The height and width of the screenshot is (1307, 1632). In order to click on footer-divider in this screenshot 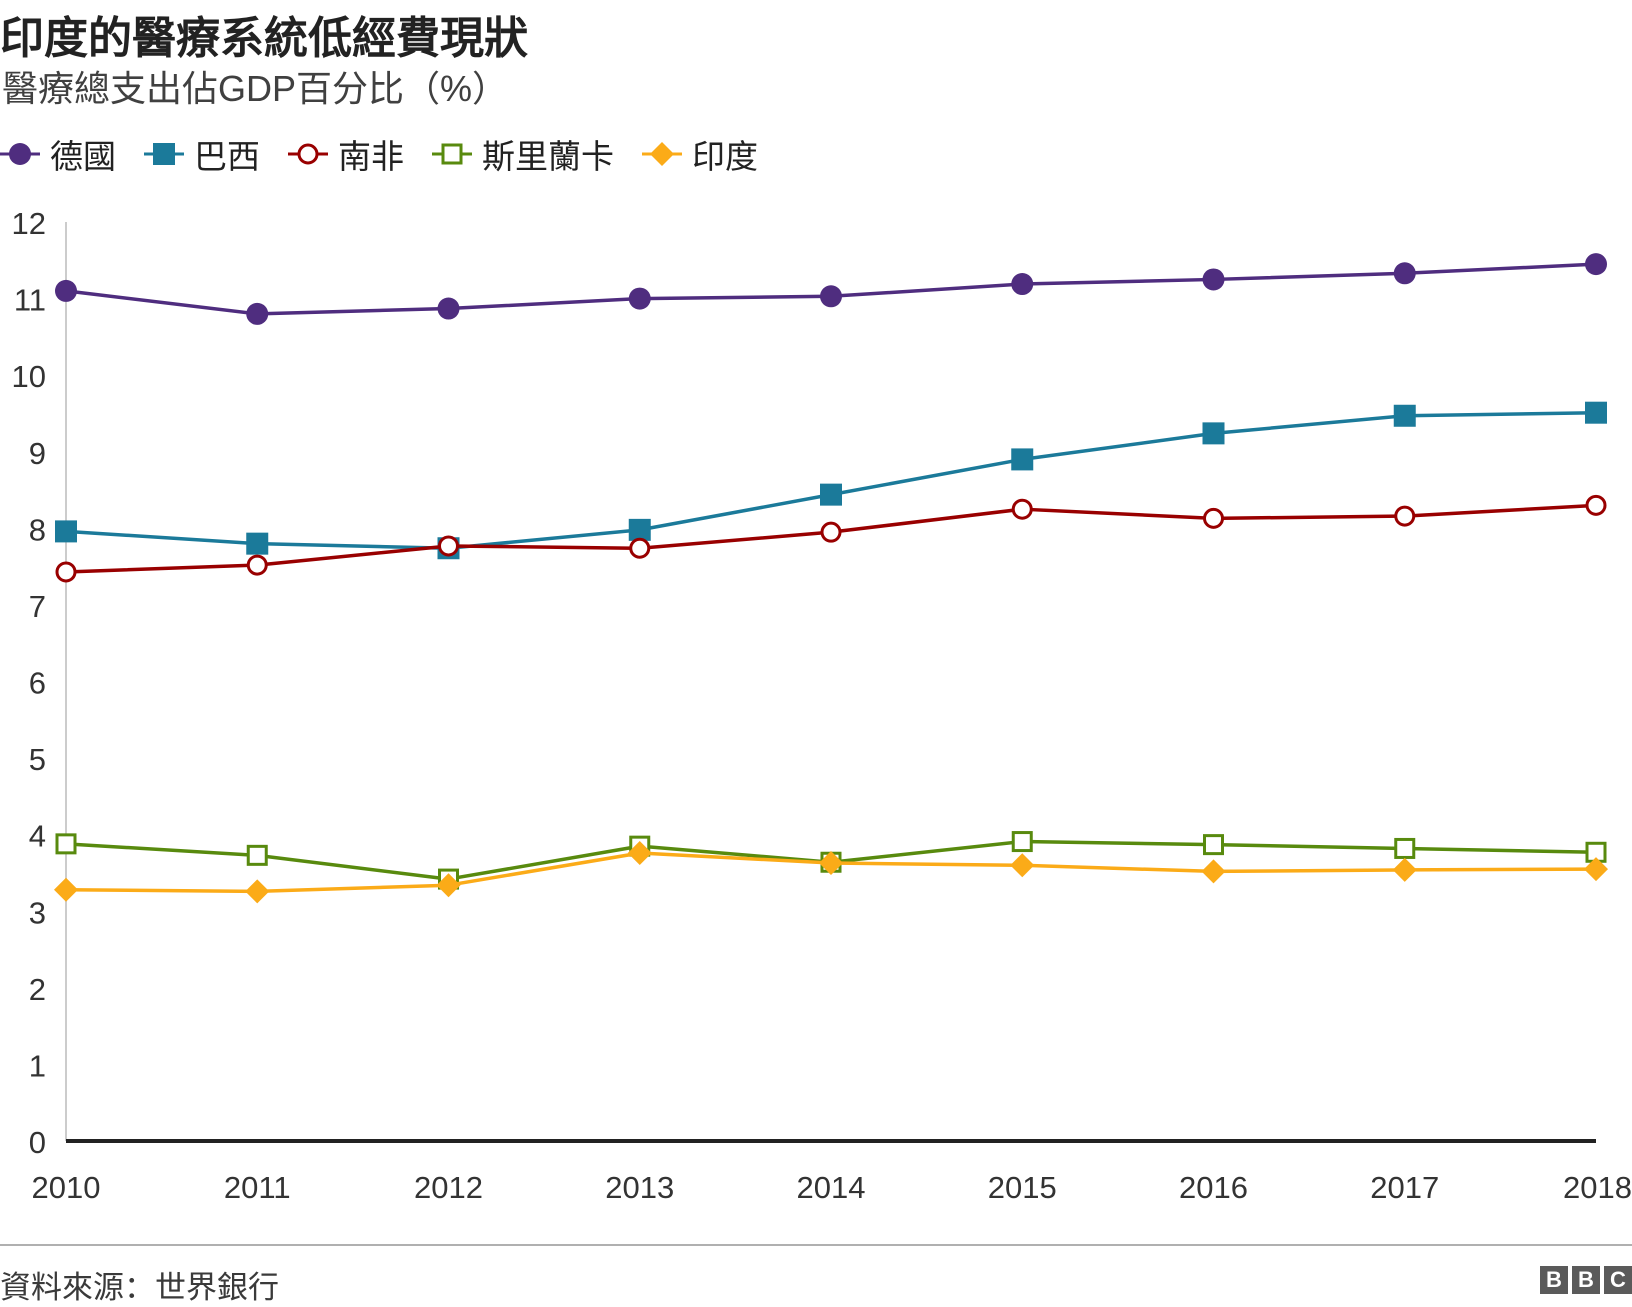, I will do `click(816, 1245)`.